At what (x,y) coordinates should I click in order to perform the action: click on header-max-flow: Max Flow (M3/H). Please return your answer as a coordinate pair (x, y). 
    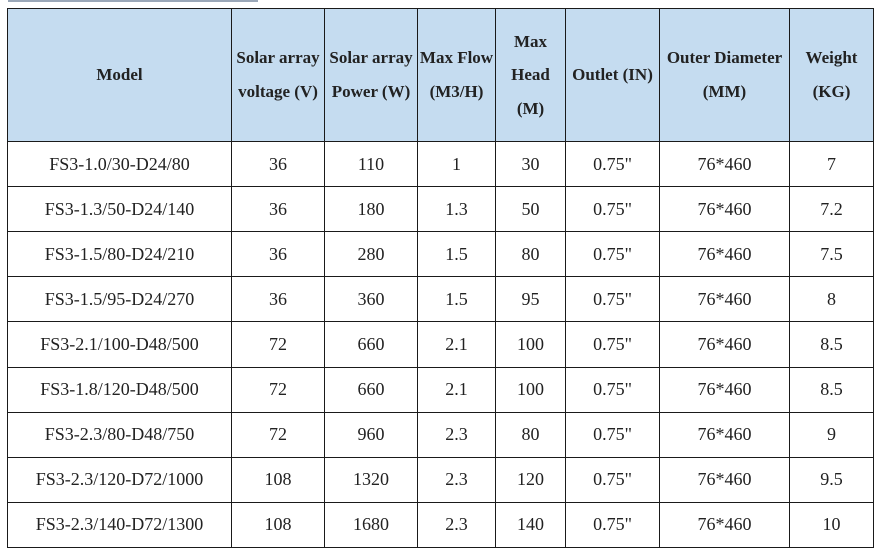
    Looking at the image, I should click on (456, 75).